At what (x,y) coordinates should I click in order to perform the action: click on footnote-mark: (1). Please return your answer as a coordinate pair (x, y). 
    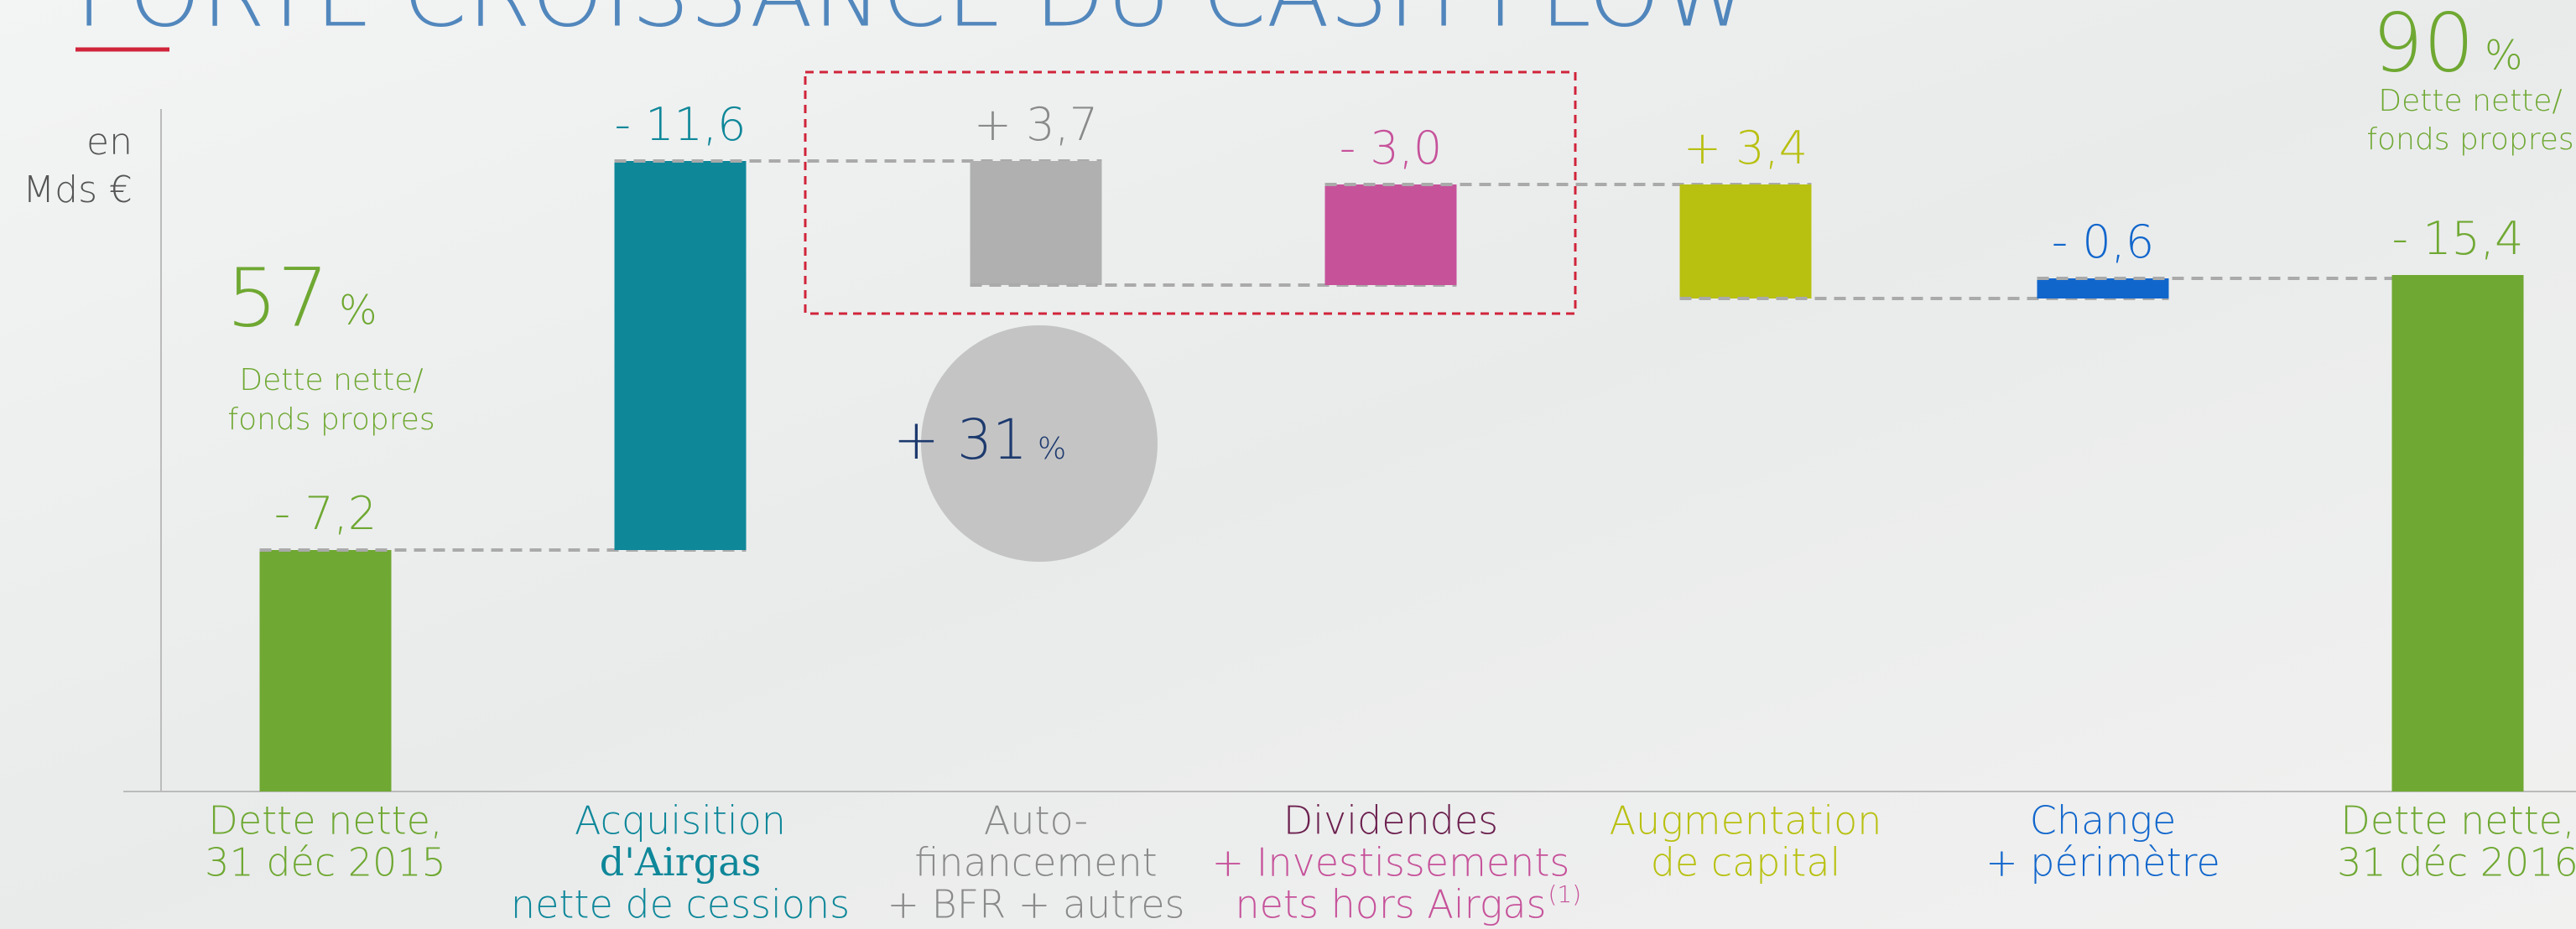
    Looking at the image, I should click on (1565, 894).